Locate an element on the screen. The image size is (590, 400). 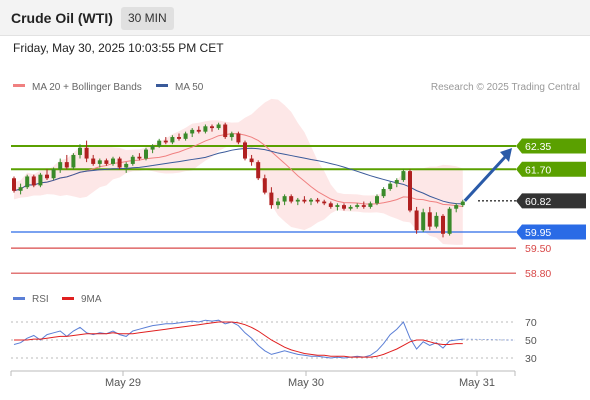
level-tag-60.82 is located at coordinates (551, 201).